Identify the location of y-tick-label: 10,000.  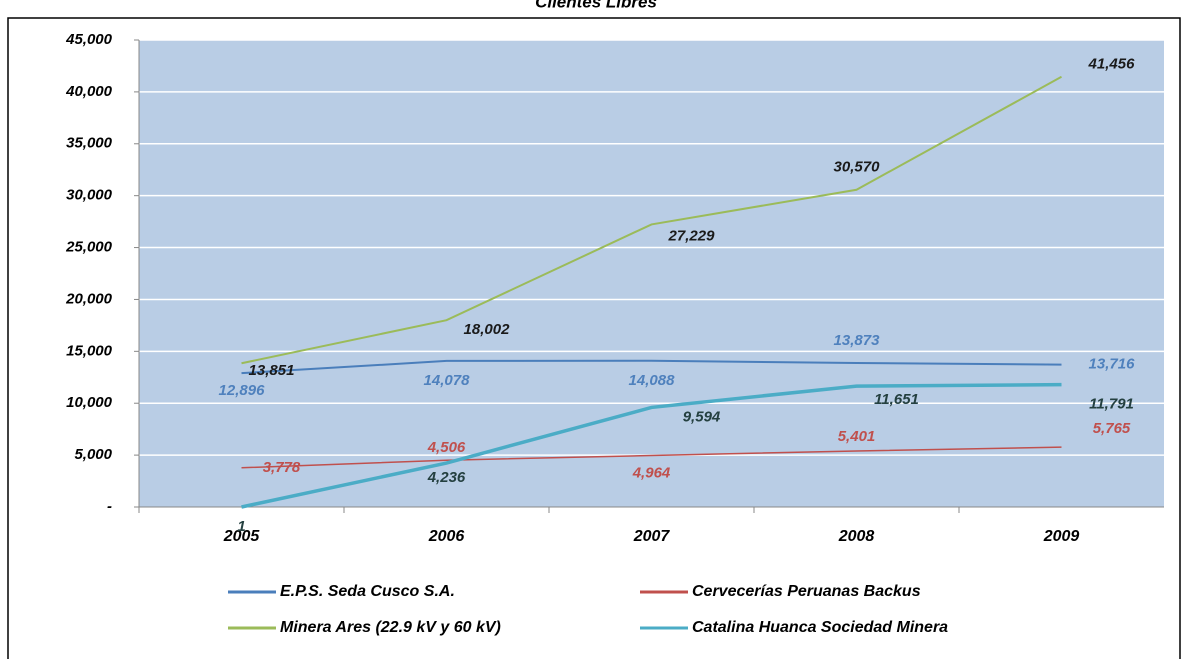
(89, 402).